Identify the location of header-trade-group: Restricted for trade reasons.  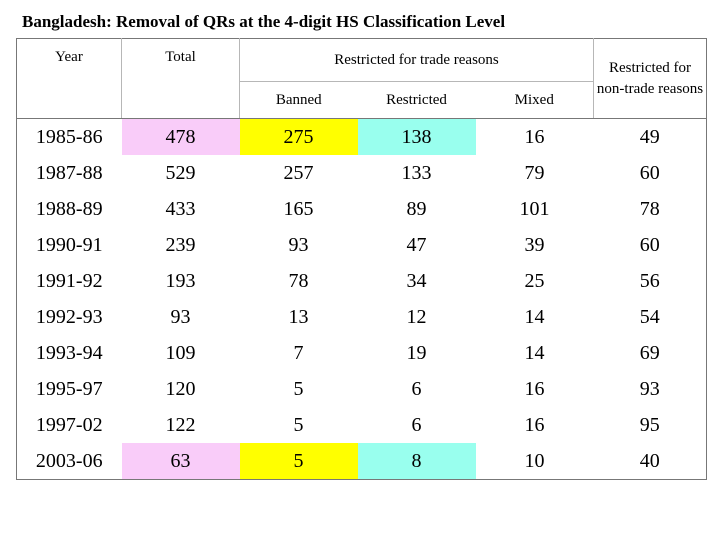
(416, 60).